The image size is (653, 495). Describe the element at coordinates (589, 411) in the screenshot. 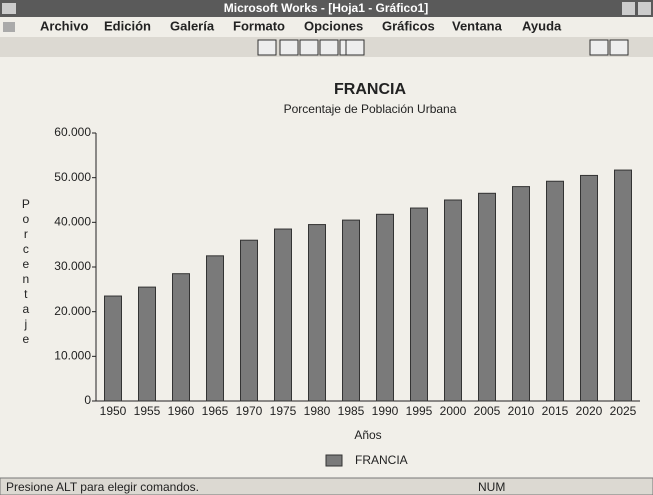

I see `x-tick-label: 2020` at that location.